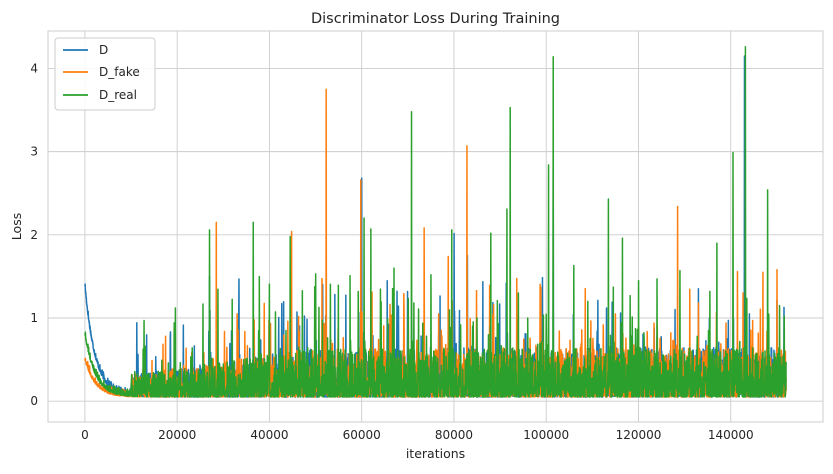 The image size is (833, 474). What do you see at coordinates (119, 72) in the screenshot?
I see `legend-label-d-fake: D_fake` at bounding box center [119, 72].